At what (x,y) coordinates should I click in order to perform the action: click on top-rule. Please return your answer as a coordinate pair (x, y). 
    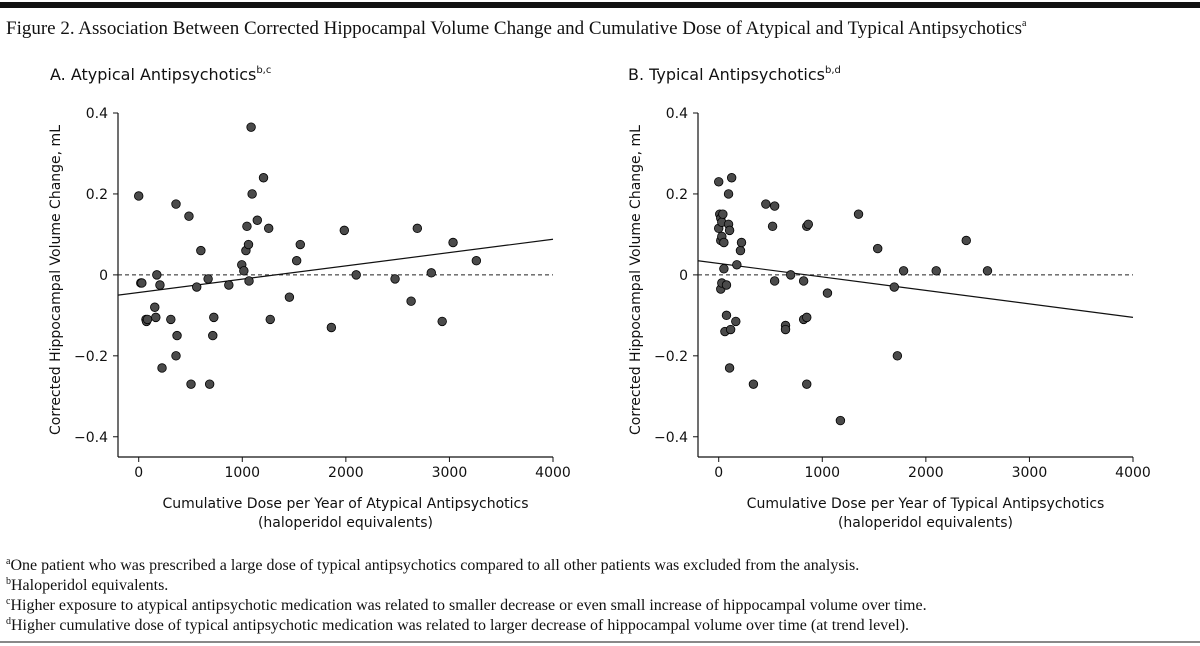
    Looking at the image, I should click on (600, 5).